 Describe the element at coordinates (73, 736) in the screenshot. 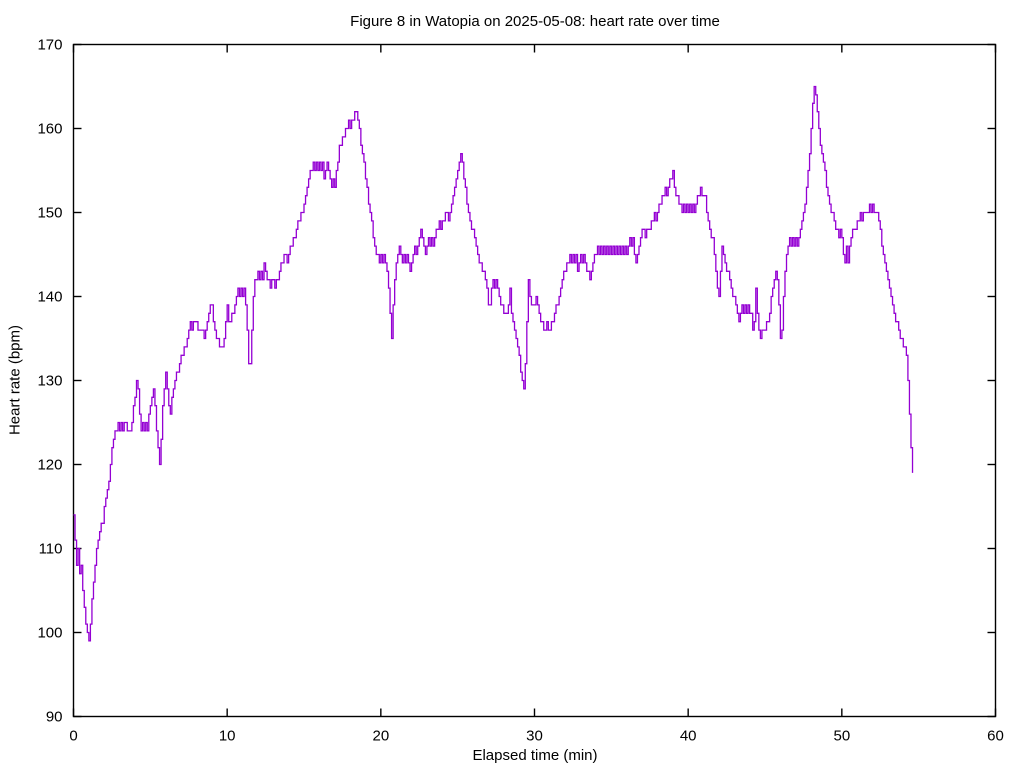

I see `x-tick-label: 0` at that location.